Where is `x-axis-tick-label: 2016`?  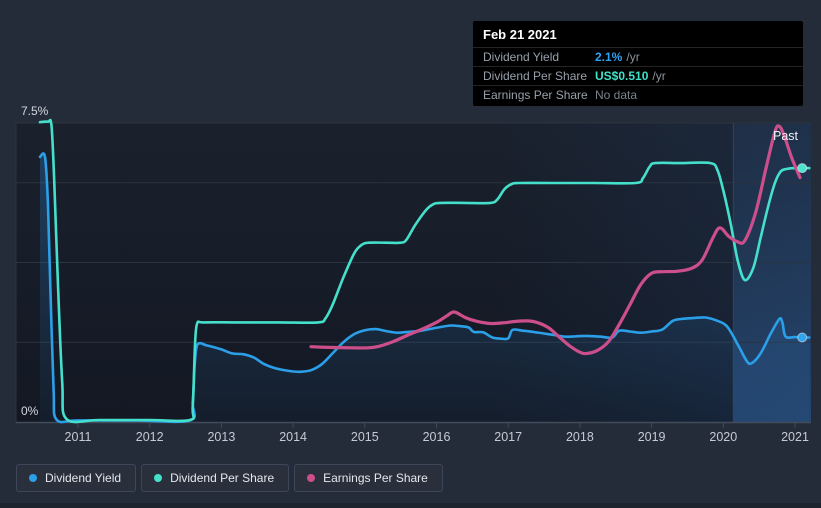
x-axis-tick-label: 2016 is located at coordinates (436, 437).